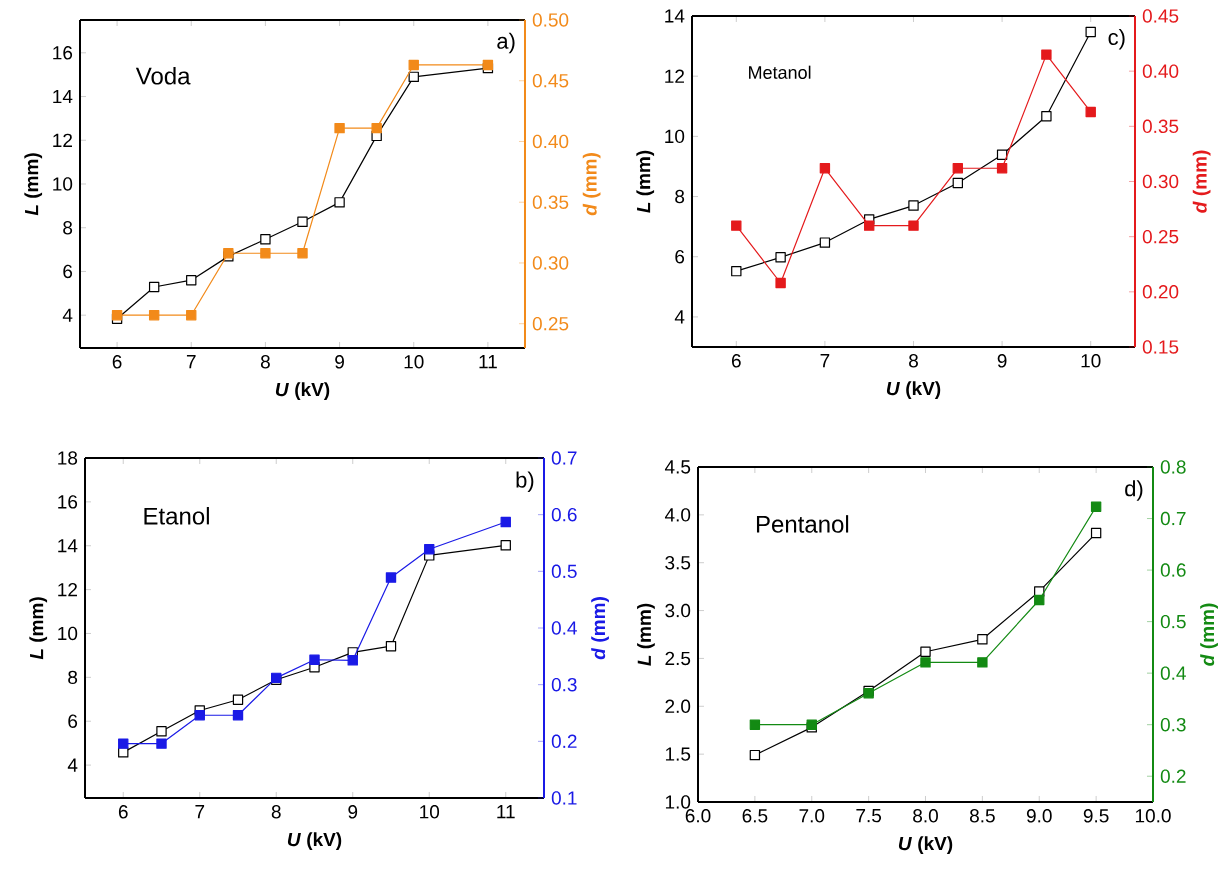  Describe the element at coordinates (1160, 347) in the screenshot. I see `y2-tick-label: 0.15` at that location.